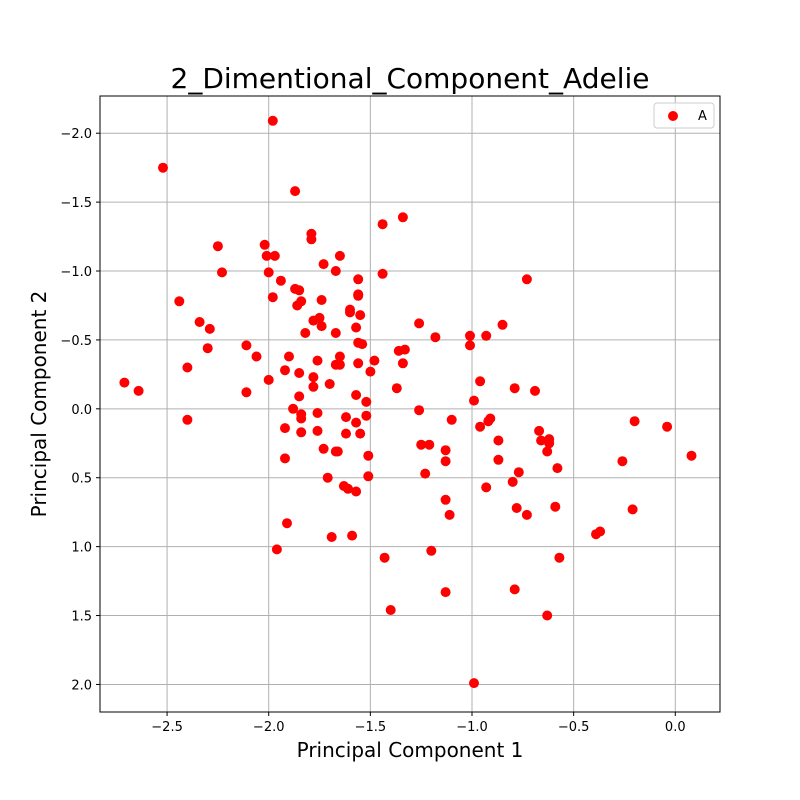 This screenshot has width=800, height=800. What do you see at coordinates (81, 685) in the screenshot?
I see `y-tick-label: 2.0` at bounding box center [81, 685].